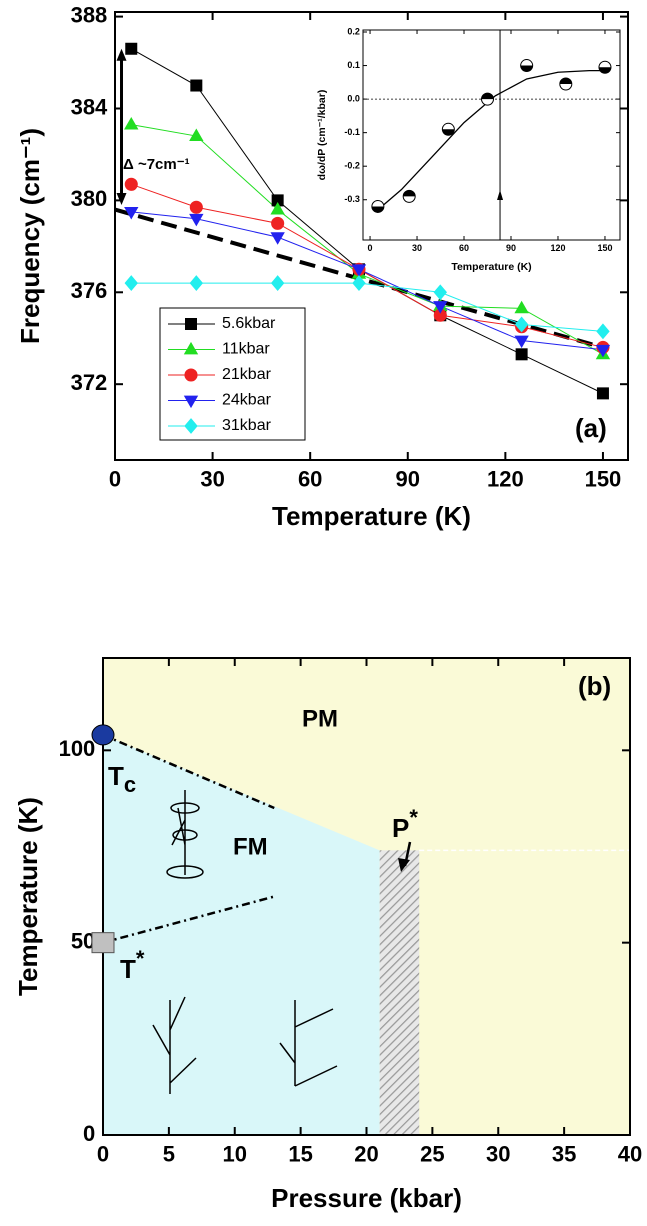 The height and width of the screenshot is (1226, 647). Describe the element at coordinates (591, 428) in the screenshot. I see `panel-label: (a)` at that location.